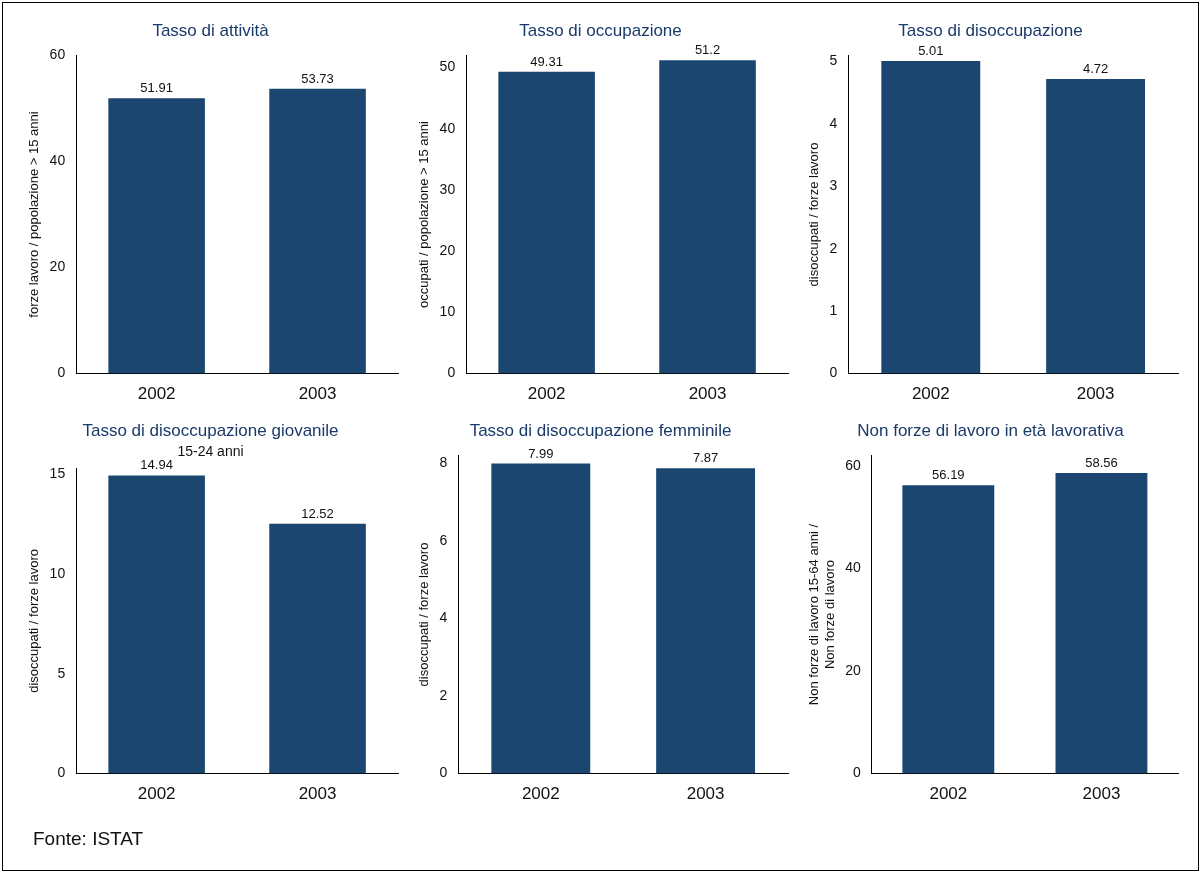 The image size is (1203, 875). Describe the element at coordinates (931, 51) in the screenshot. I see `data-label: 5.01` at that location.